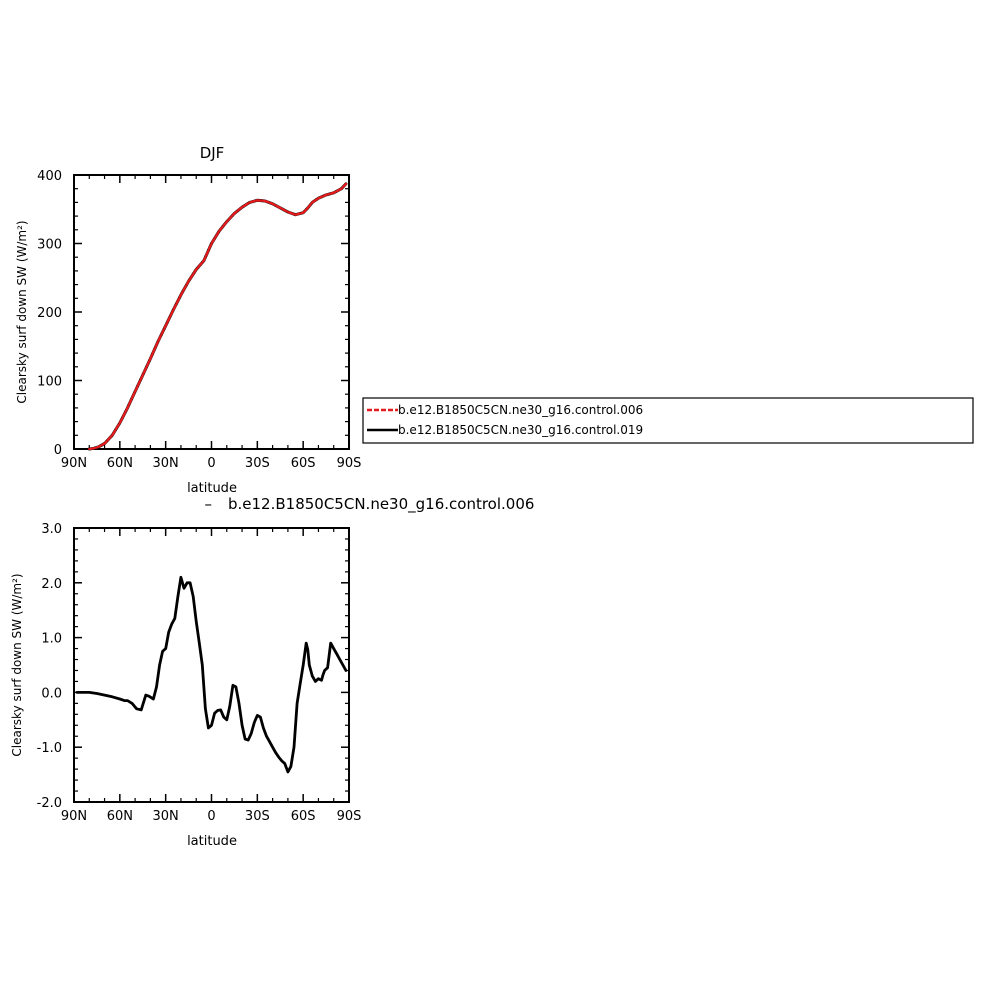 The image size is (989, 991). Describe the element at coordinates (49, 245) in the screenshot. I see `top-y-tick-label: 300` at that location.